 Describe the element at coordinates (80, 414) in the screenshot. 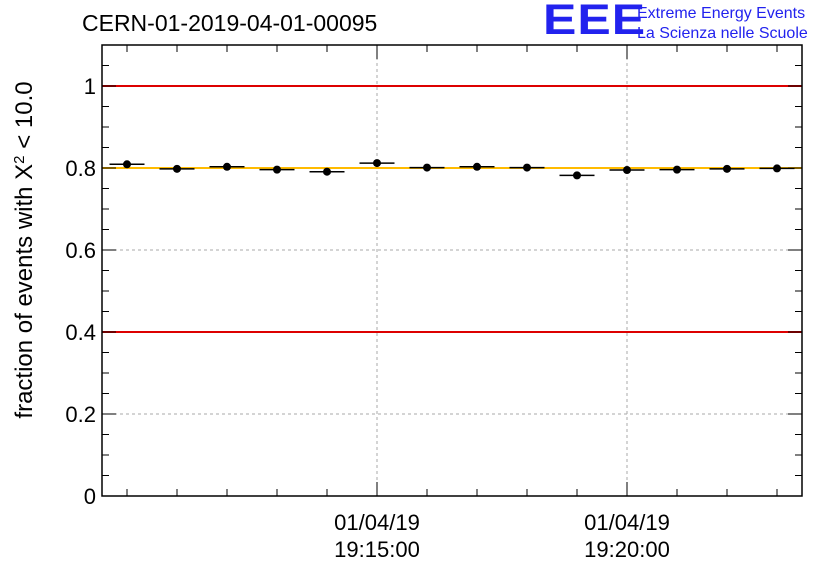

I see `y-tick-label: 0.2` at that location.